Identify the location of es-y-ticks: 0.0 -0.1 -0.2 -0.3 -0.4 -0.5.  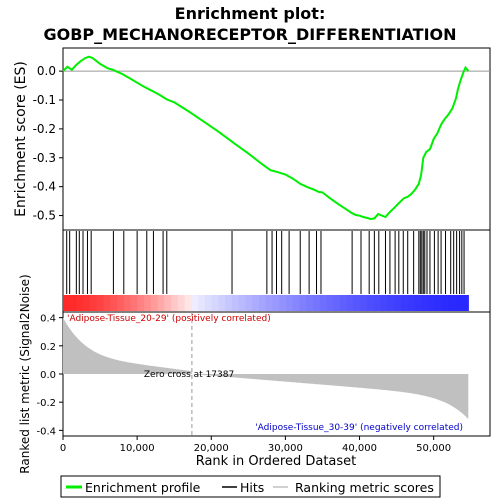
(48, 143).